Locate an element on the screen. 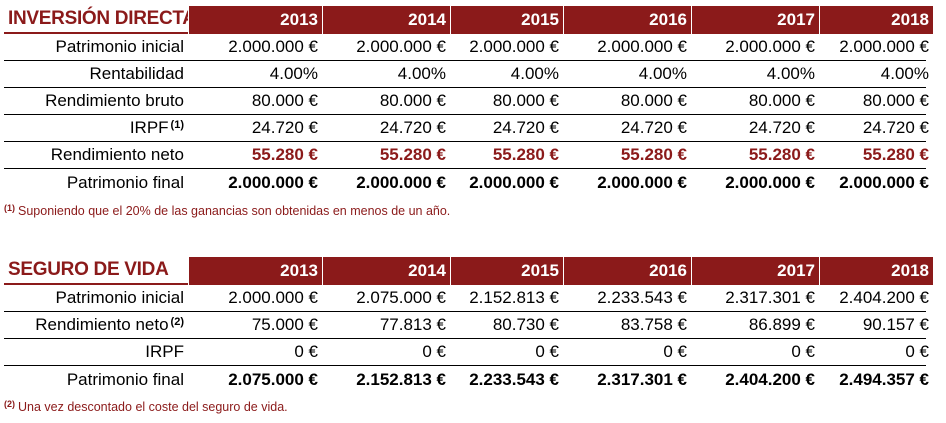  row-label: Rendimiento neto is located at coordinates (96, 155).